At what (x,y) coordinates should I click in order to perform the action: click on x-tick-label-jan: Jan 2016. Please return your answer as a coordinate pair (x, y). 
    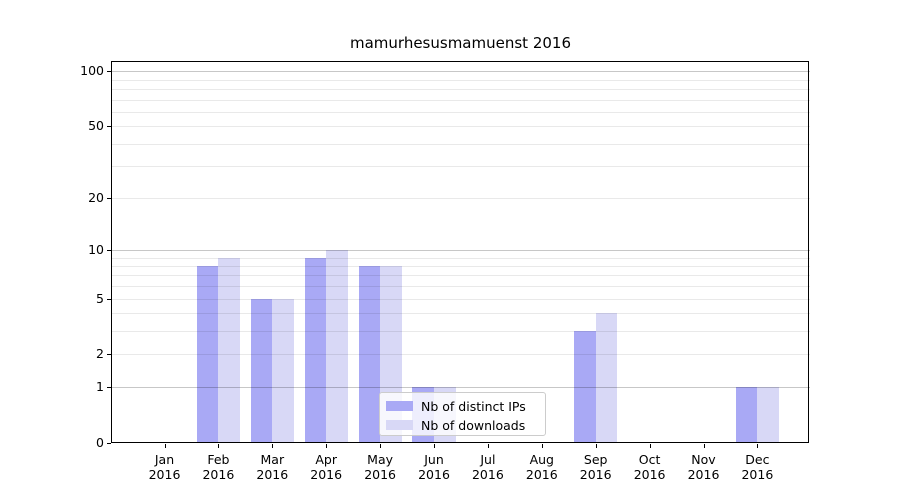
    Looking at the image, I should click on (165, 467).